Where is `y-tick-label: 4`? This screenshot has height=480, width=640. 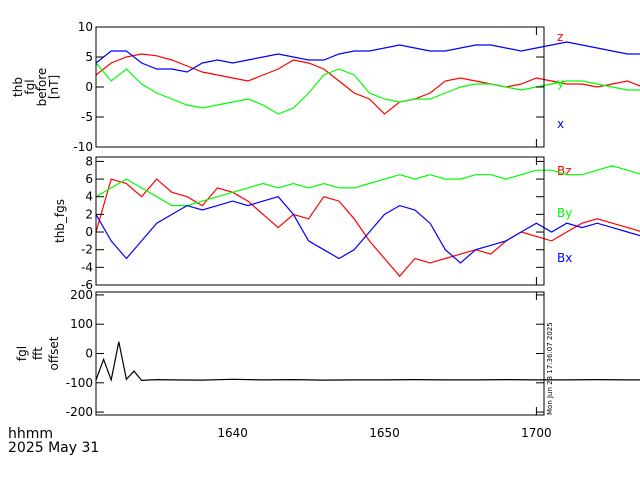
y-tick-label: 4 is located at coordinates (89, 197).